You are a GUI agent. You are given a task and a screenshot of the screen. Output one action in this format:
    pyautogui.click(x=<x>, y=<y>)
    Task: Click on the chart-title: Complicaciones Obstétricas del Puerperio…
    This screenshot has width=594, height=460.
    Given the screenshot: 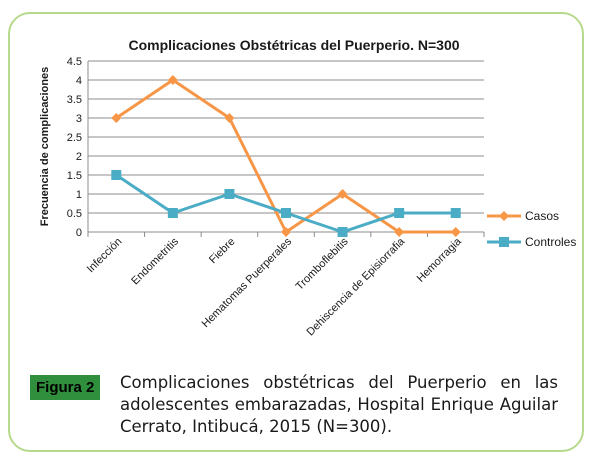 What is the action you would take?
    pyautogui.click(x=293, y=45)
    